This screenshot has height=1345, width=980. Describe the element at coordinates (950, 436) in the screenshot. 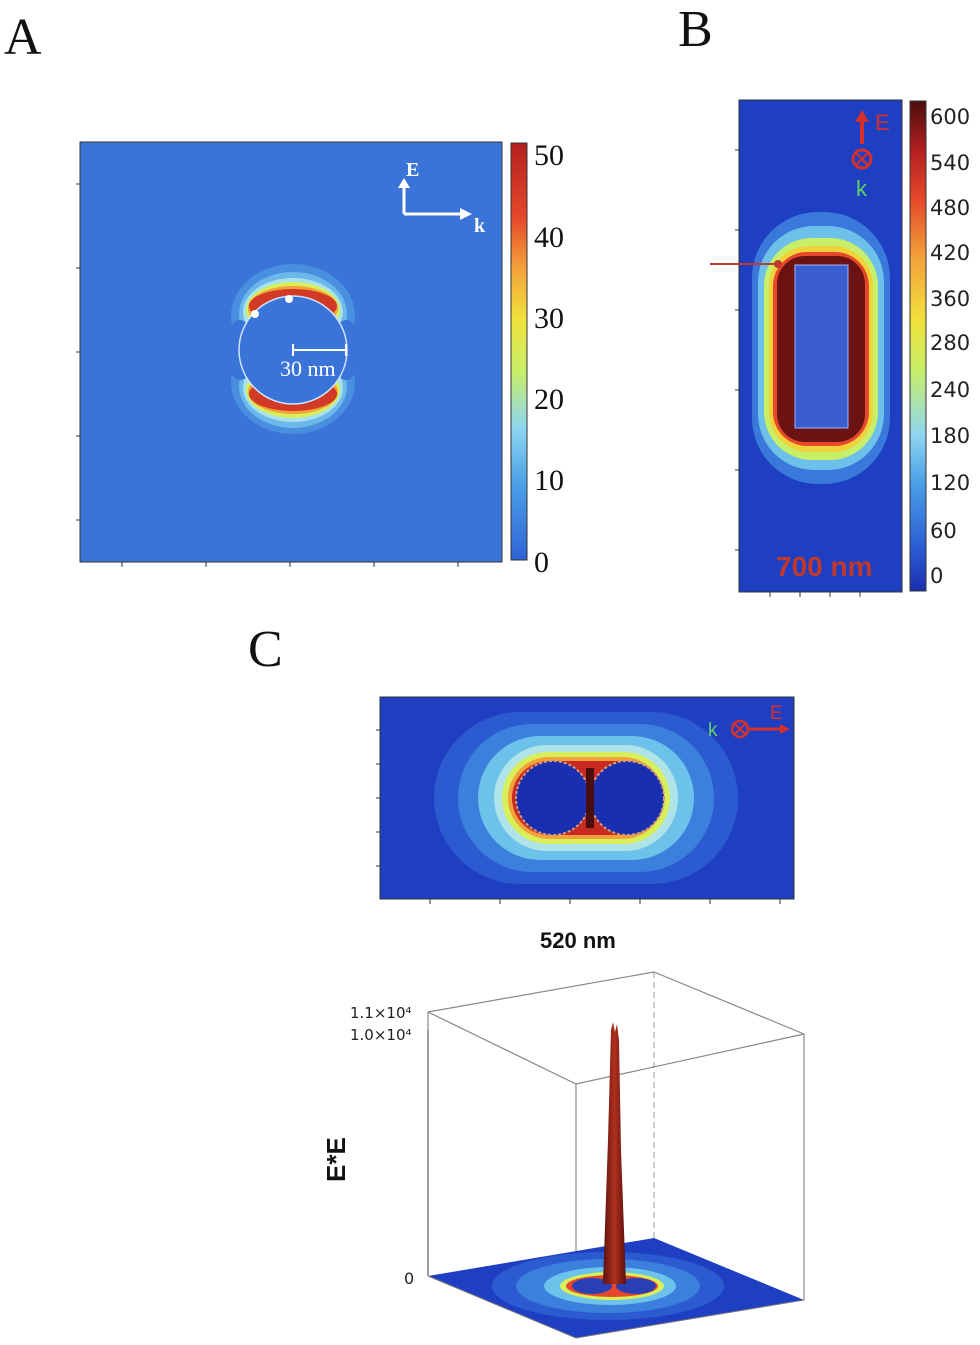

I see `panel-b-cbar-tick: 180` at that location.